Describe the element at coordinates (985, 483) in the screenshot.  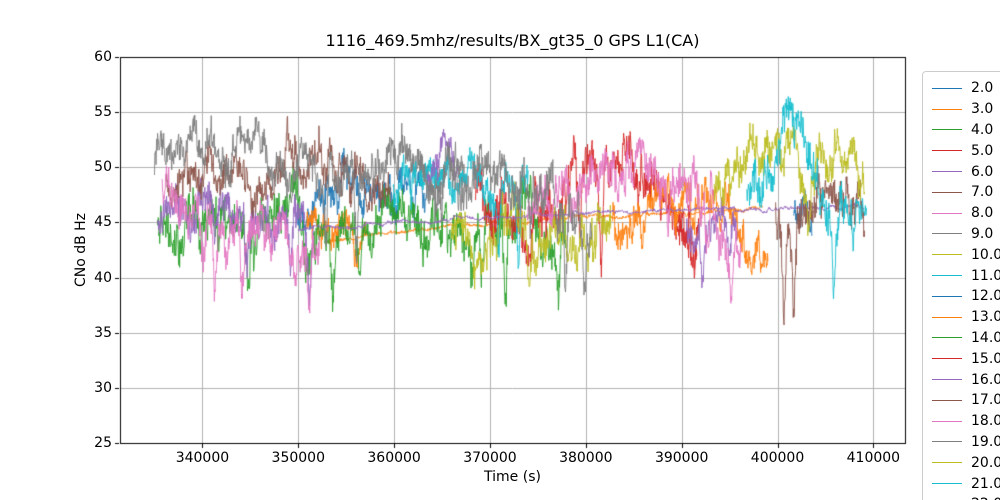
I see `legend-label: 21.0` at that location.